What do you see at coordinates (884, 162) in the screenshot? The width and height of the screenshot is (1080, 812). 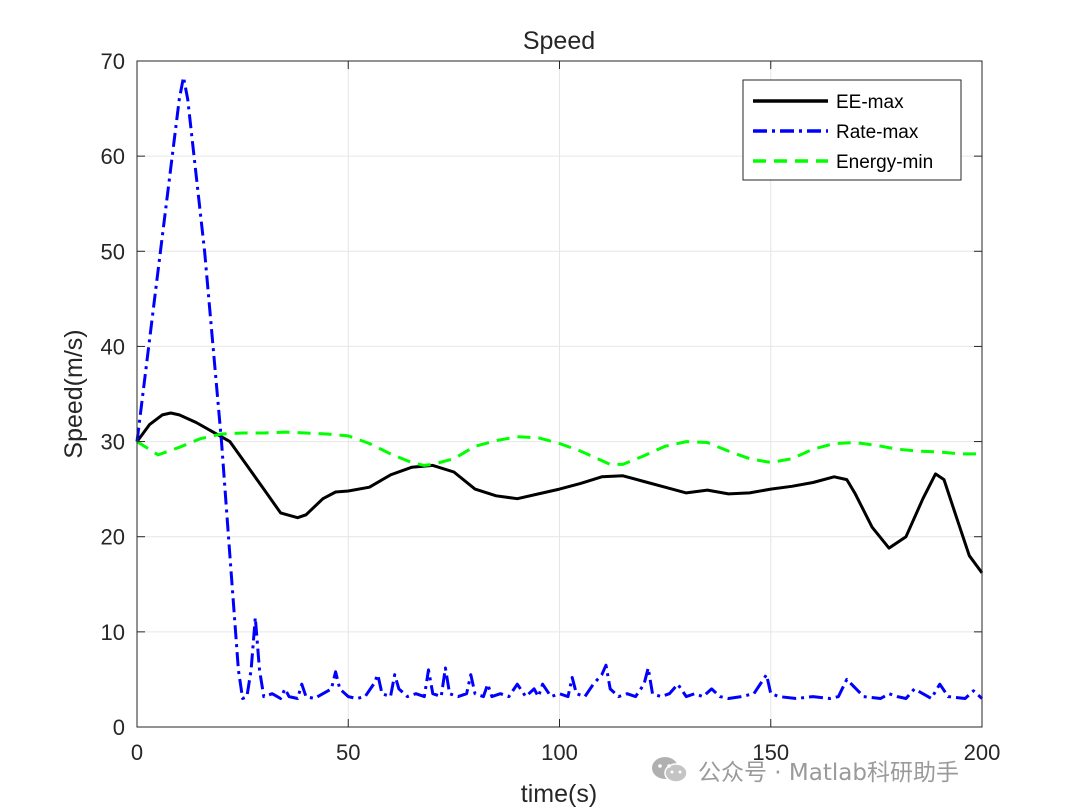 I see `legend-label-energy-min: Energy-min` at bounding box center [884, 162].